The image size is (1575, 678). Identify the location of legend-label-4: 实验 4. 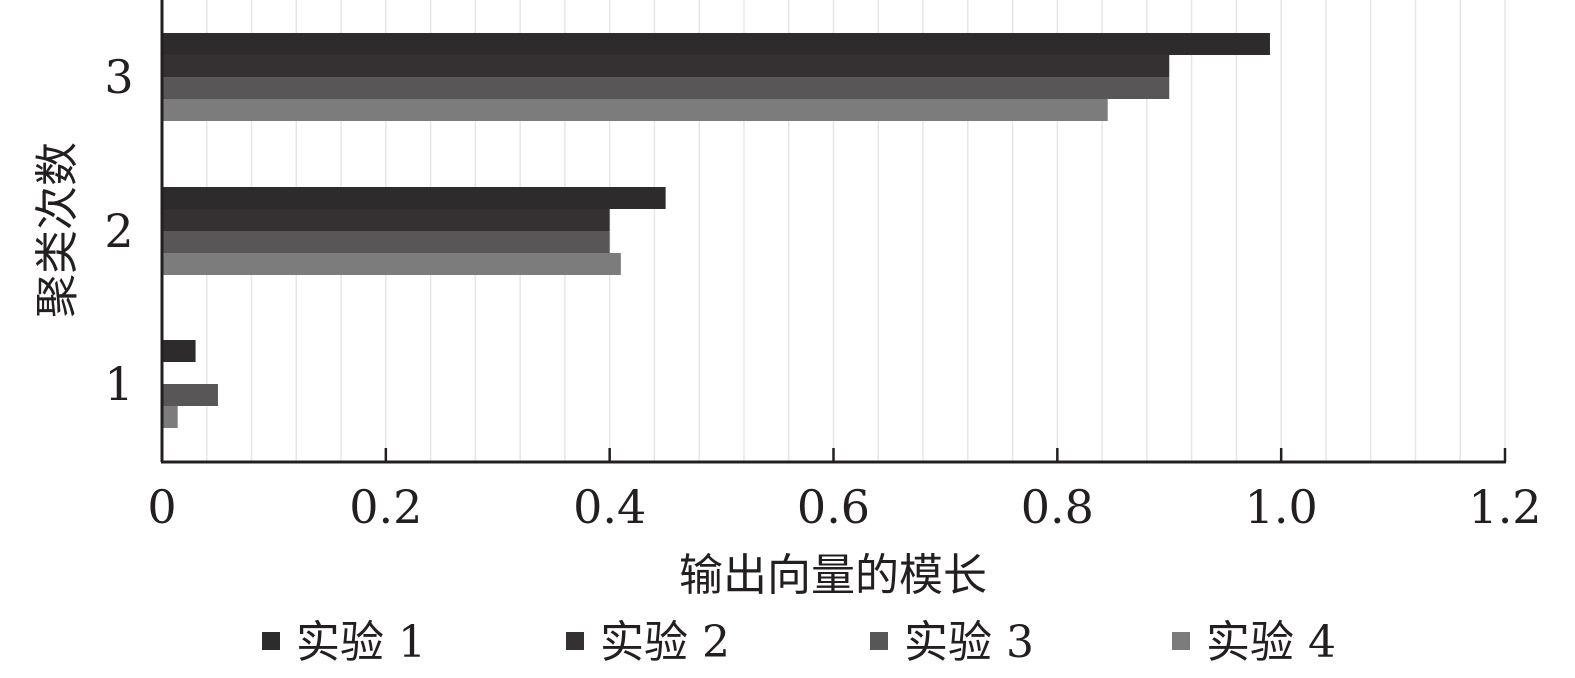
(1271, 642).